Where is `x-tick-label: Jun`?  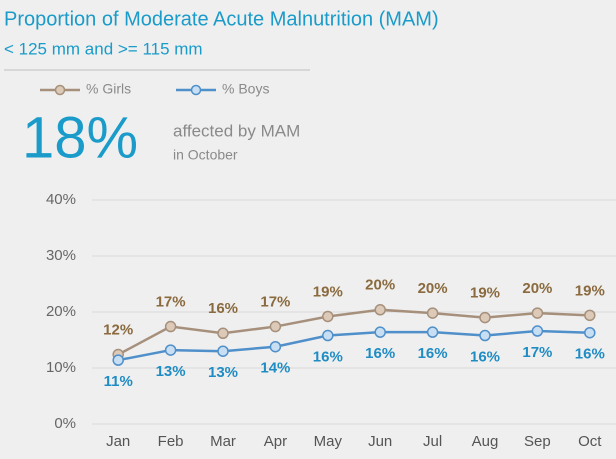
x-tick-label: Jun is located at coordinates (380, 441).